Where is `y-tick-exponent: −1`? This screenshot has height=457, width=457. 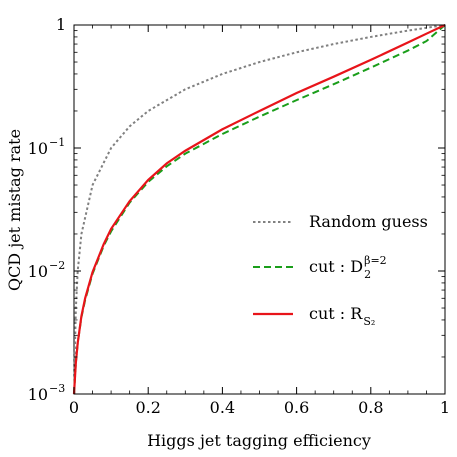 y-tick-exponent: −1 is located at coordinates (57, 142).